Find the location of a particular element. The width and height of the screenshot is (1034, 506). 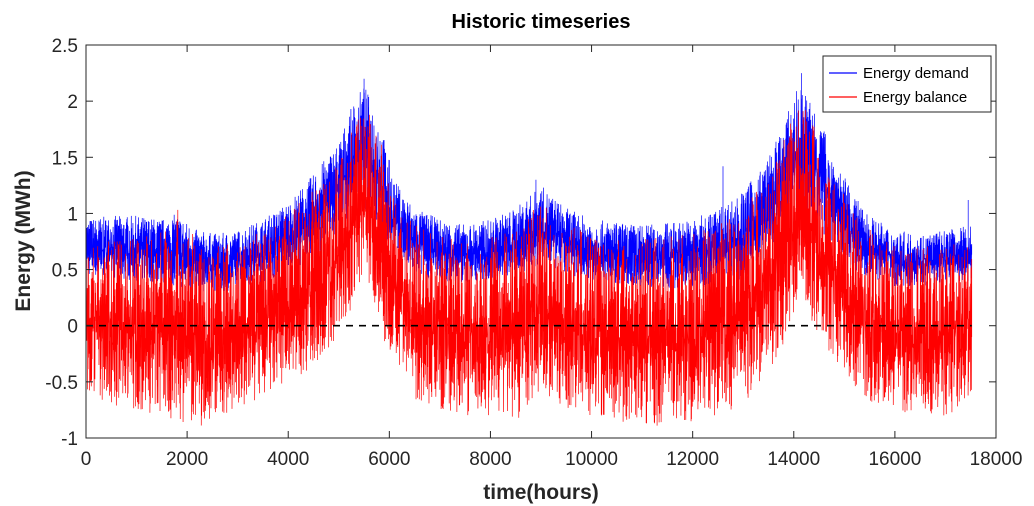

x-tick-label: 12000 is located at coordinates (692, 459).